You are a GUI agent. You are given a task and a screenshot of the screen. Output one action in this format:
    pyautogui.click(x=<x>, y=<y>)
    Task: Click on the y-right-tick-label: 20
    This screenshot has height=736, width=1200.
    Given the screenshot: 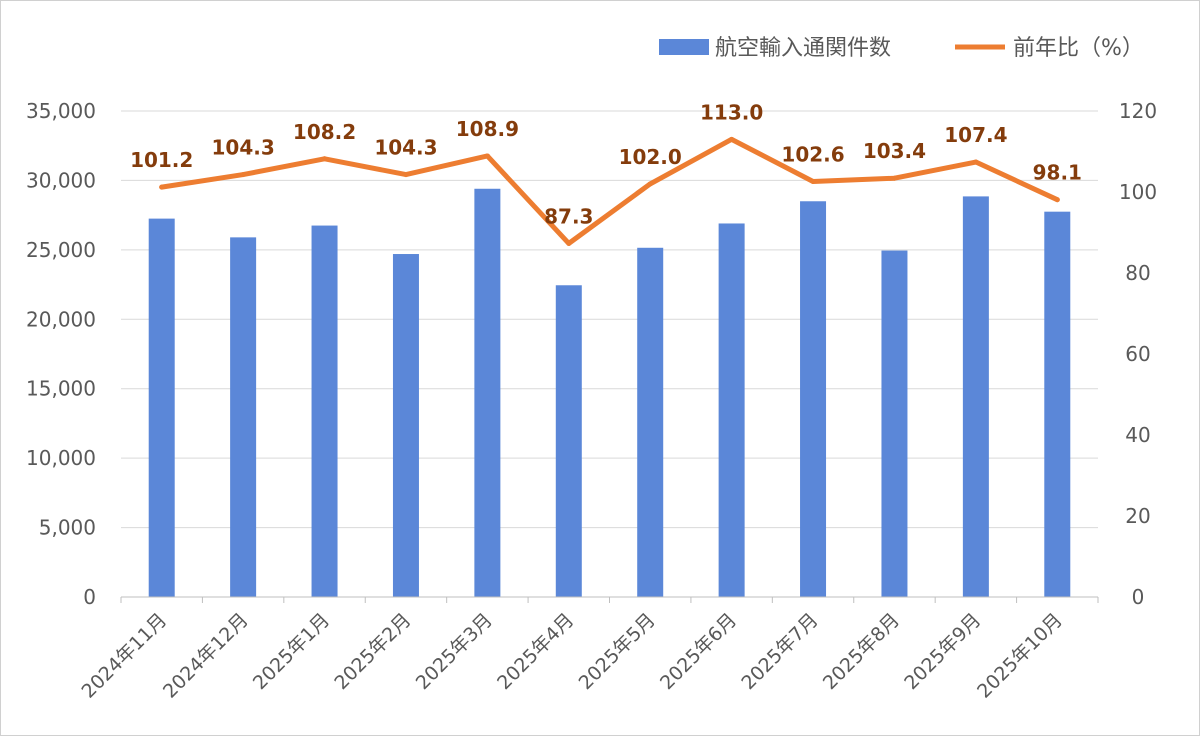 What is the action you would take?
    pyautogui.click(x=1137, y=516)
    